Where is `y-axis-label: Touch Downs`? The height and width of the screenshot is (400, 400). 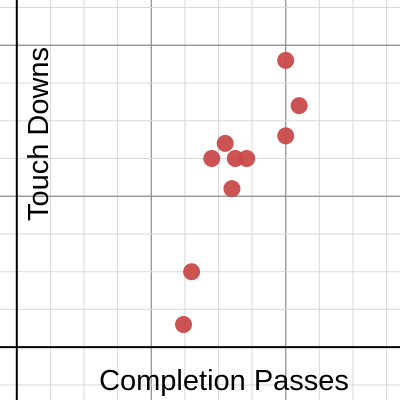 y-axis-label: Touch Downs is located at coordinates (39, 134).